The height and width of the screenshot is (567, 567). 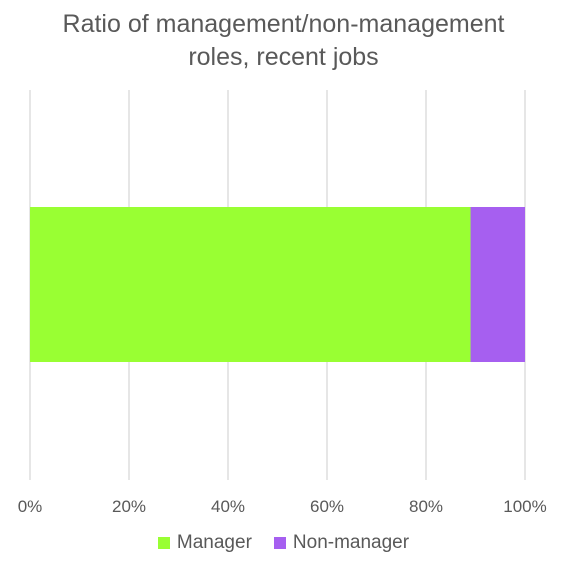 What do you see at coordinates (426, 506) in the screenshot?
I see `x-tick-label: 80%` at bounding box center [426, 506].